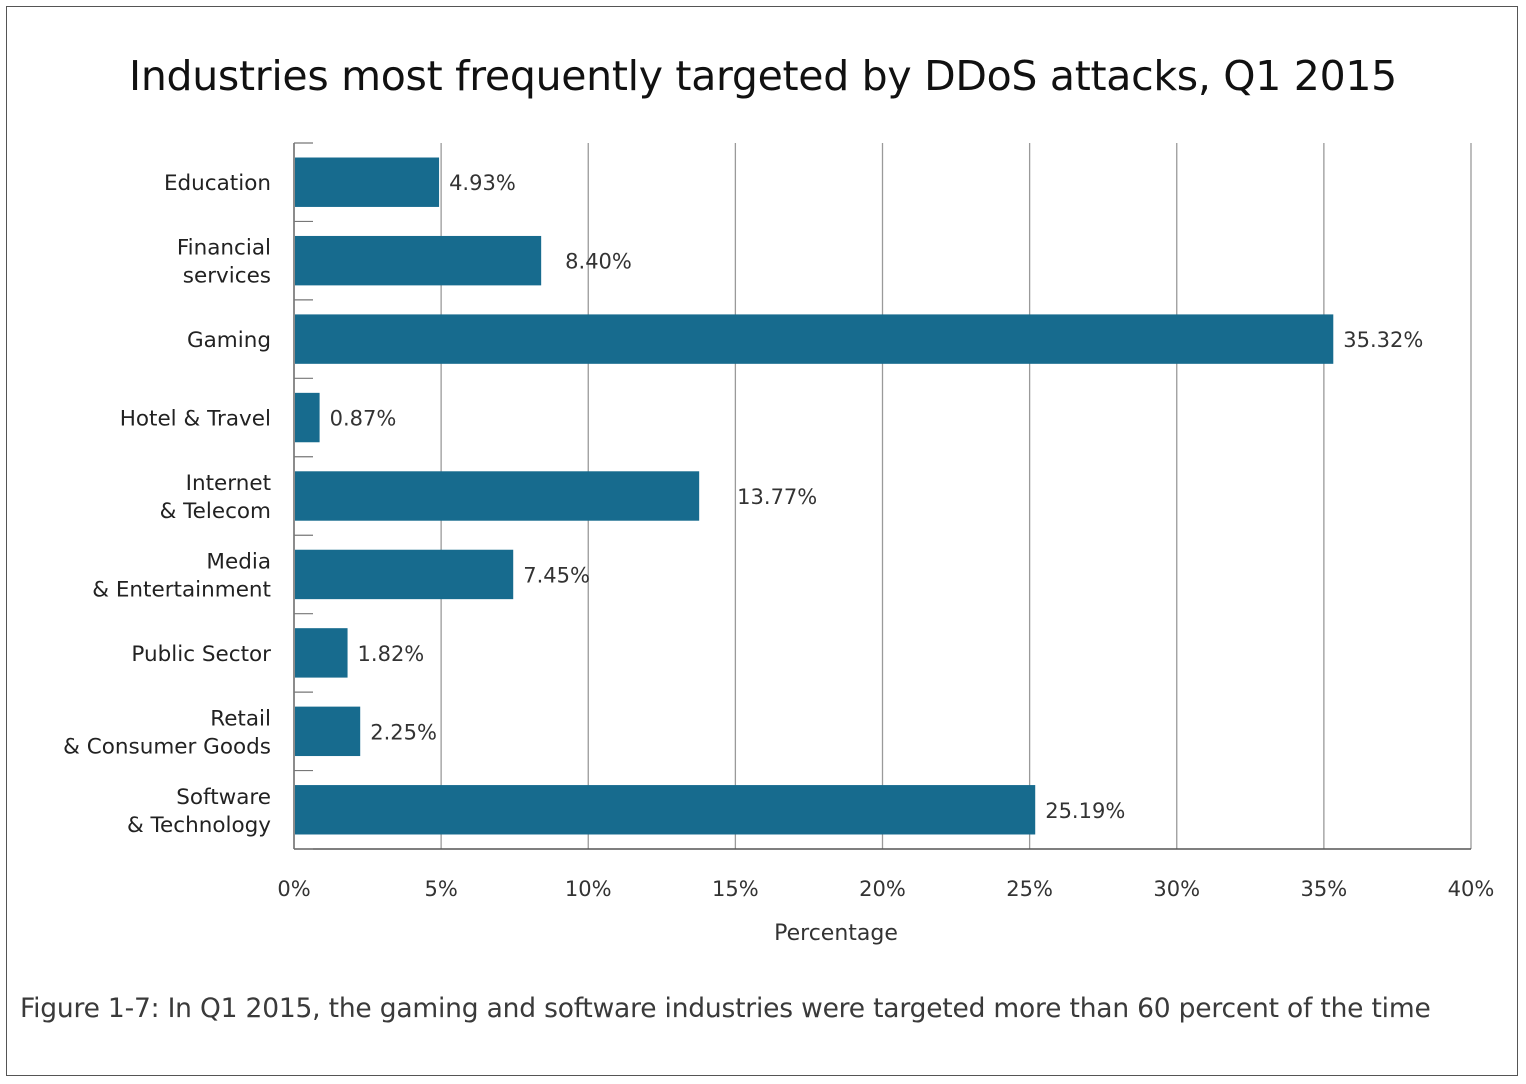  What do you see at coordinates (482, 183) in the screenshot?
I see `value-label: 4.93%` at bounding box center [482, 183].